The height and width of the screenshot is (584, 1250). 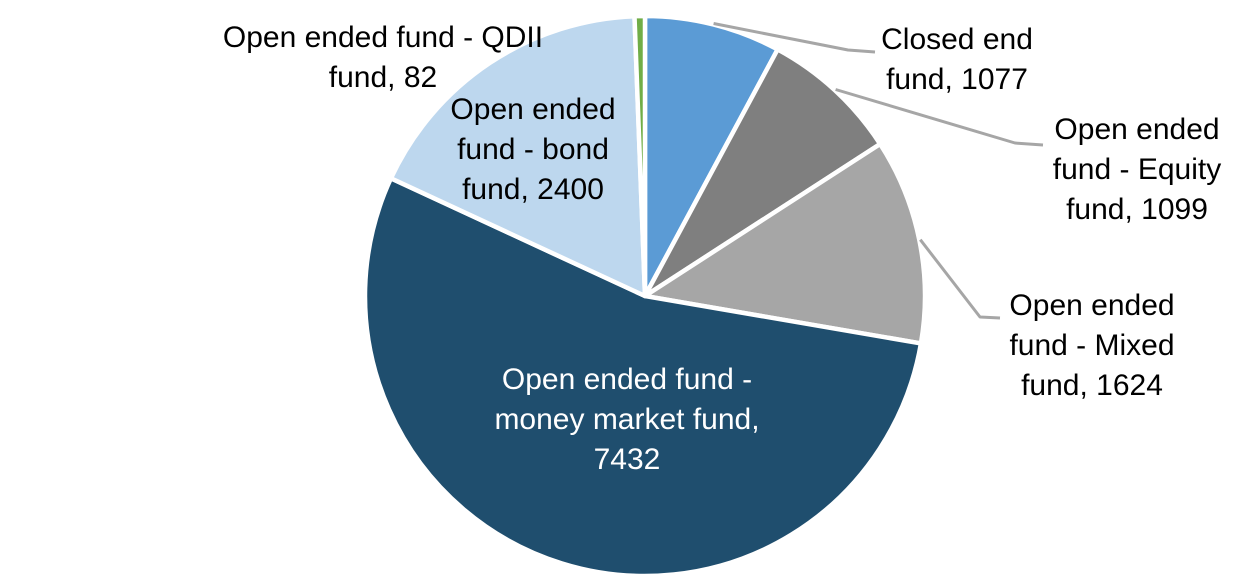 What do you see at coordinates (939, 117) in the screenshot?
I see `leader-line-open-ended-fund-equity-fund` at bounding box center [939, 117].